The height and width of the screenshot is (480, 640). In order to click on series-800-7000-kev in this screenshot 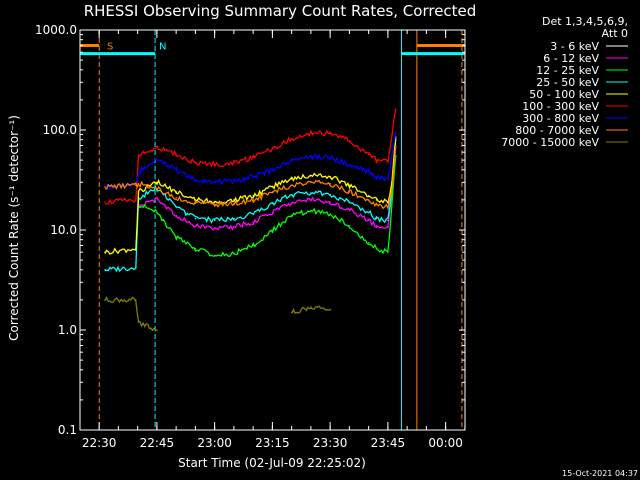, I will do `click(250, 177)`.